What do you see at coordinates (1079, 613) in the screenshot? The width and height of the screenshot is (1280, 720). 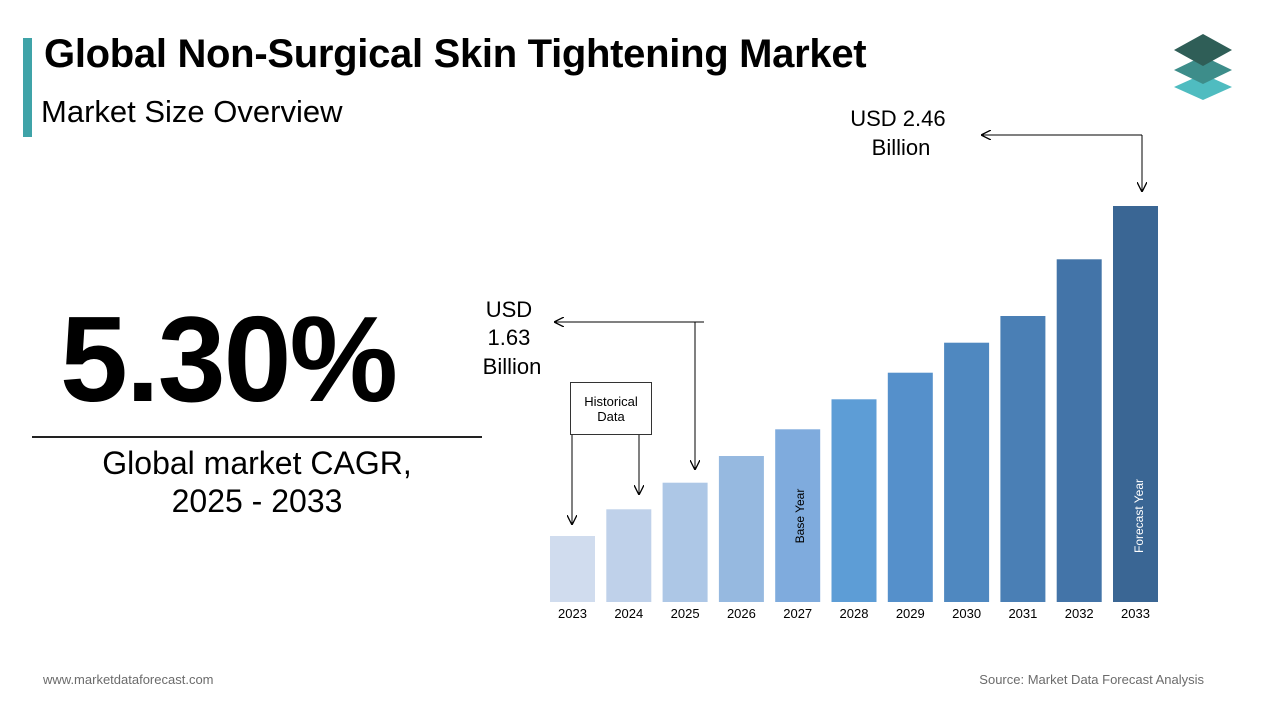 I see `x-tick-2032: 2032` at bounding box center [1079, 613].